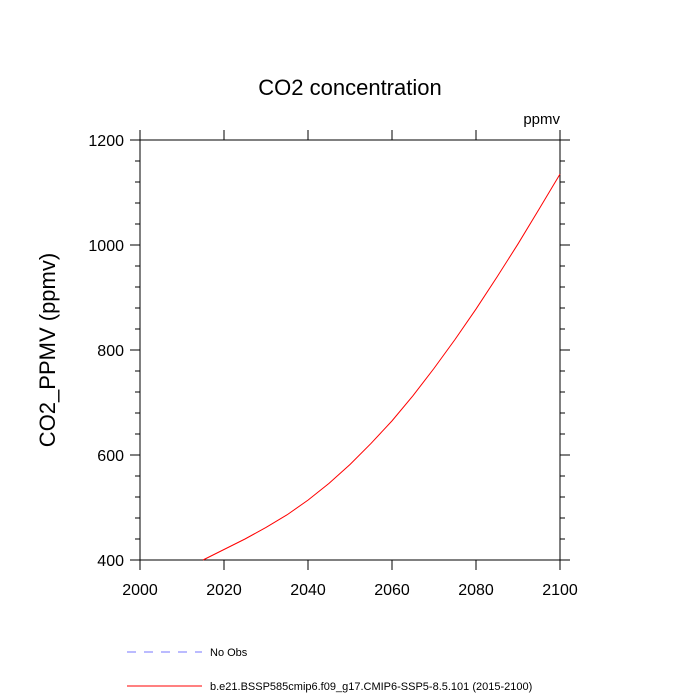 The image size is (700, 700). I want to click on x-tick-label: 2060, so click(392, 590).